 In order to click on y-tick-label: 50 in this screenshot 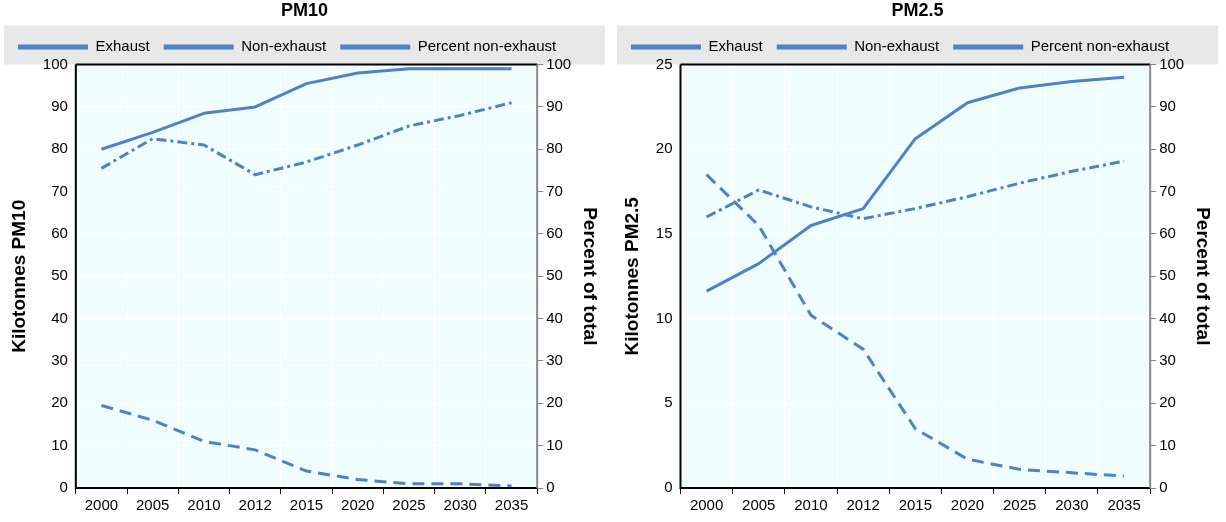, I will do `click(59, 275)`.